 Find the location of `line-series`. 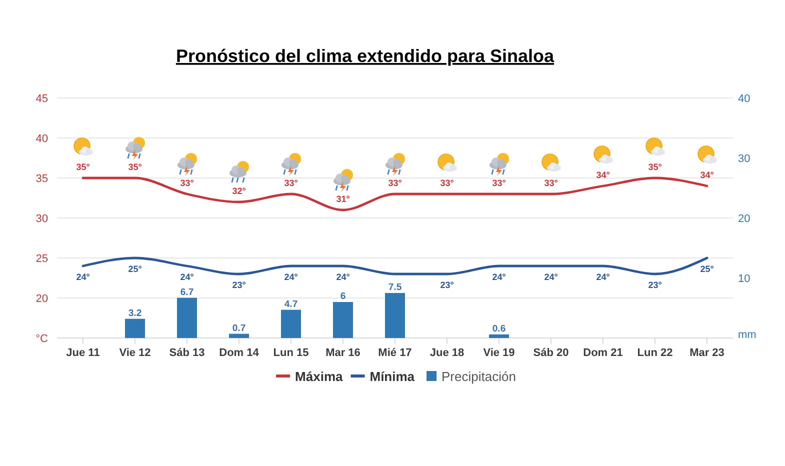

line-series is located at coordinates (395, 194).